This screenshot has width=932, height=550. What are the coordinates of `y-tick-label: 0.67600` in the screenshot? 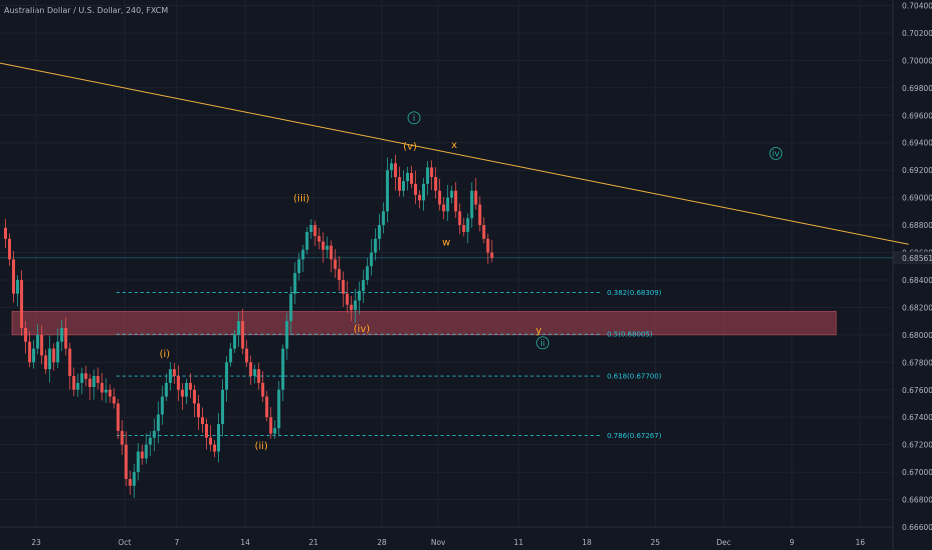 It's located at (917, 390).